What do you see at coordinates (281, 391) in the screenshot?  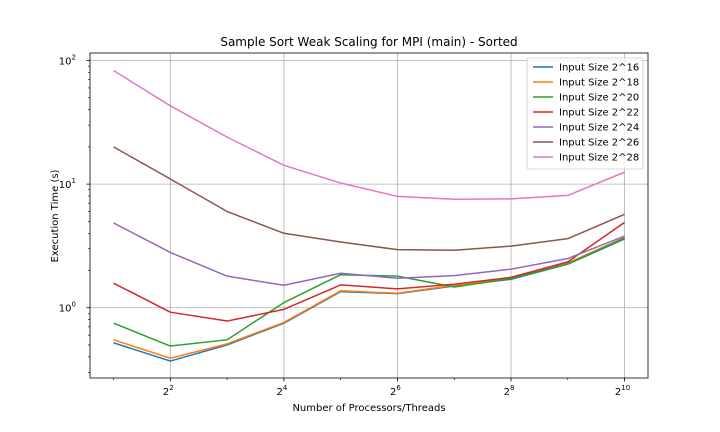 I see `x-tick-label: 24` at bounding box center [281, 391].